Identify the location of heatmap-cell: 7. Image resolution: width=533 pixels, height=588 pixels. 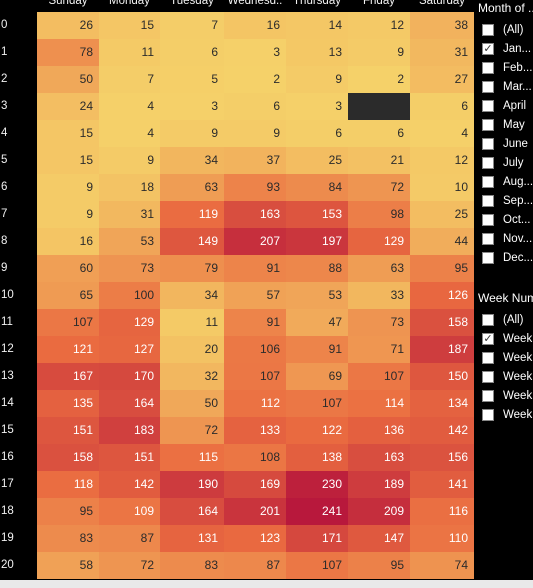
(129, 79).